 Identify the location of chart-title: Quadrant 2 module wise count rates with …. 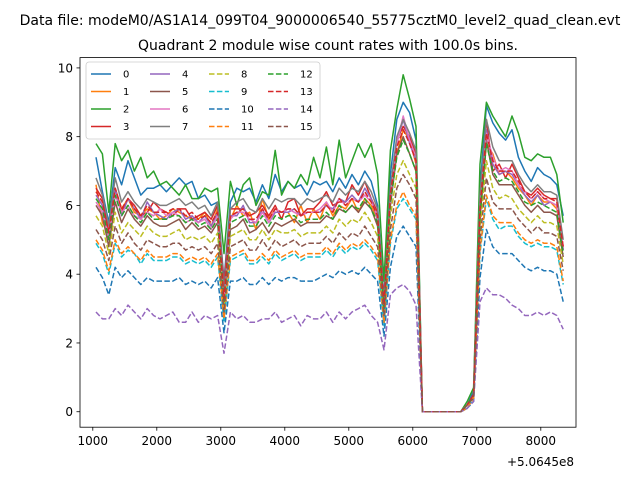
(328, 46).